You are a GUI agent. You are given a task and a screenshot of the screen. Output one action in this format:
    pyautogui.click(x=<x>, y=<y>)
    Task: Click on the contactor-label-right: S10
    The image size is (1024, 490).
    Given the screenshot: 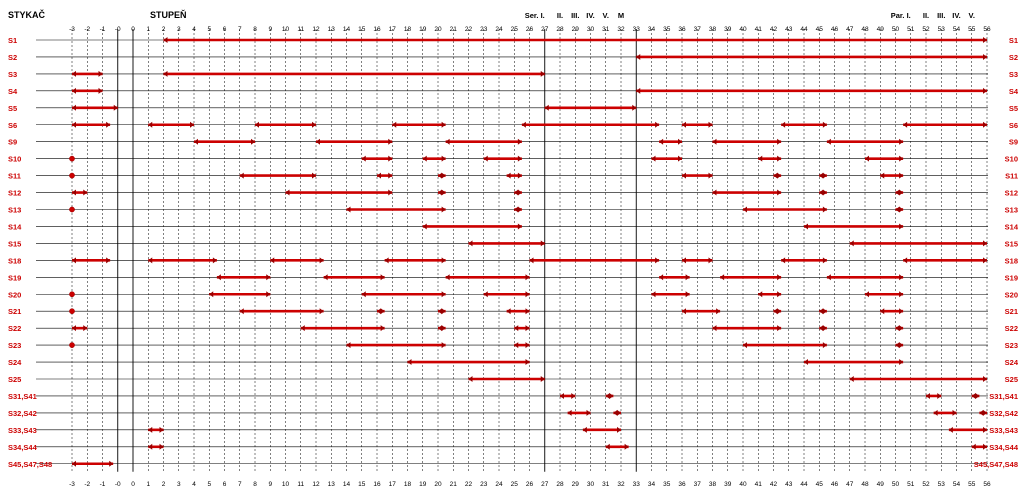 What is the action you would take?
    pyautogui.click(x=1011, y=159)
    